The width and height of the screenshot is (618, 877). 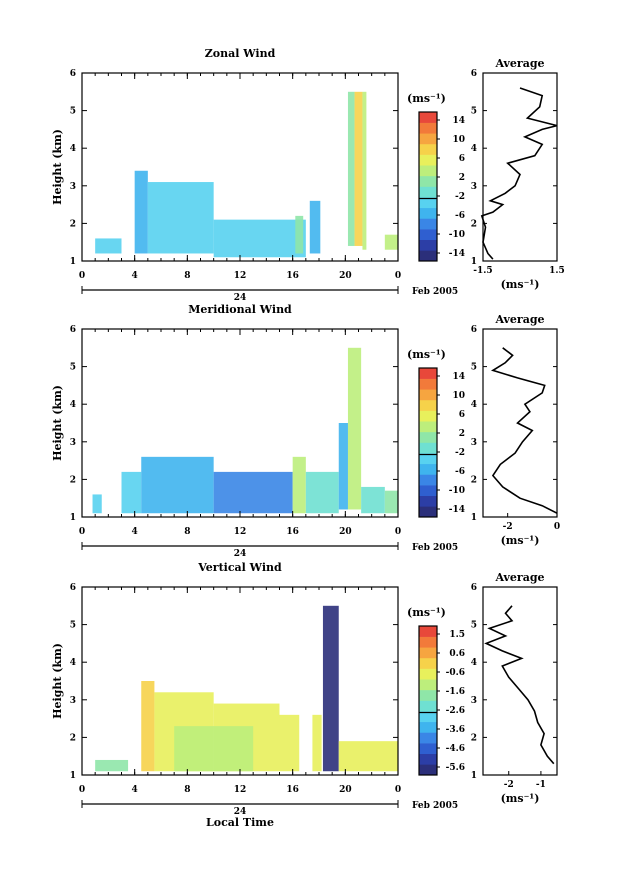 What do you see at coordinates (462, 415) in the screenshot?
I see `colorbar-tick-label: 6` at bounding box center [462, 415].